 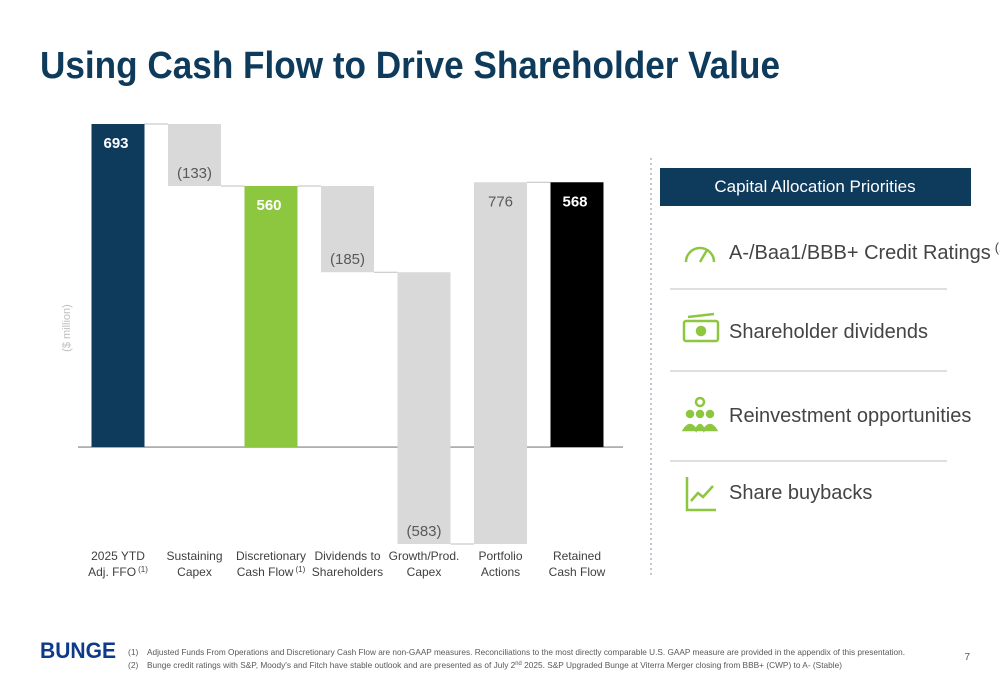 I want to click on panel-item: A-/Baa1/BBB+ Credit Ratings (2), so click(x=864, y=252).